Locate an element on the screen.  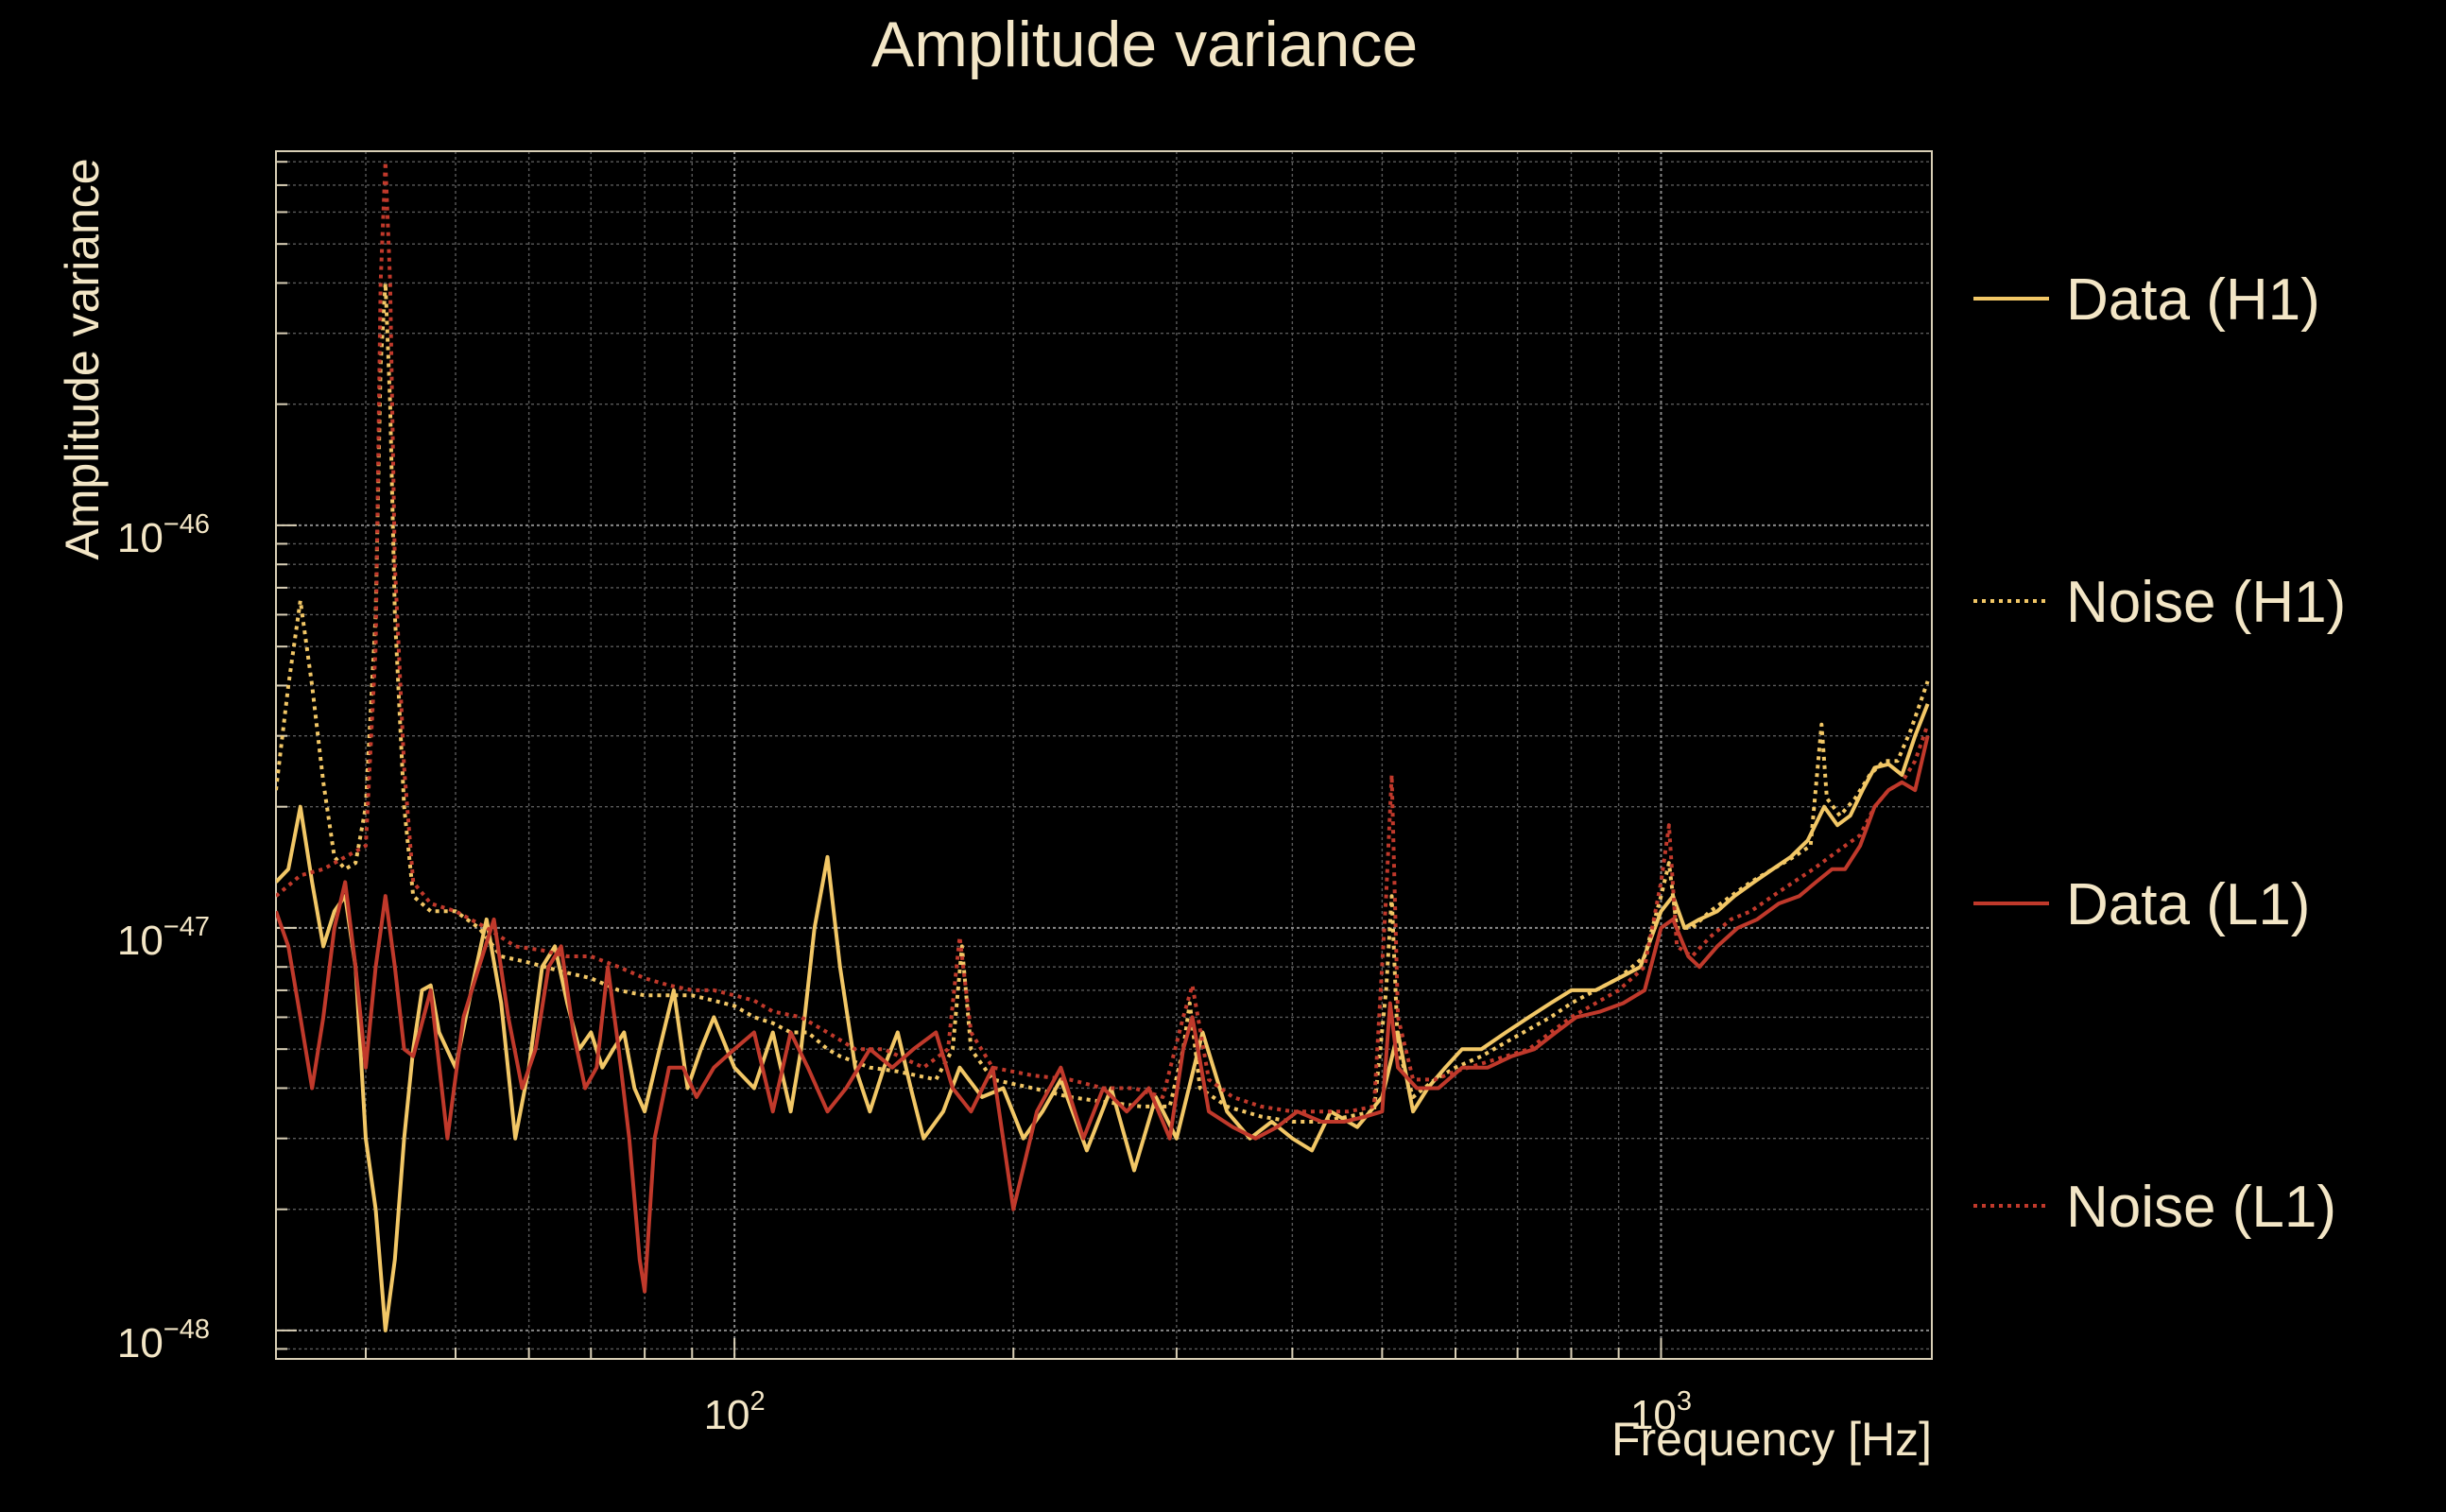
y-tick-label-exponent: −47 is located at coordinates (187, 927).